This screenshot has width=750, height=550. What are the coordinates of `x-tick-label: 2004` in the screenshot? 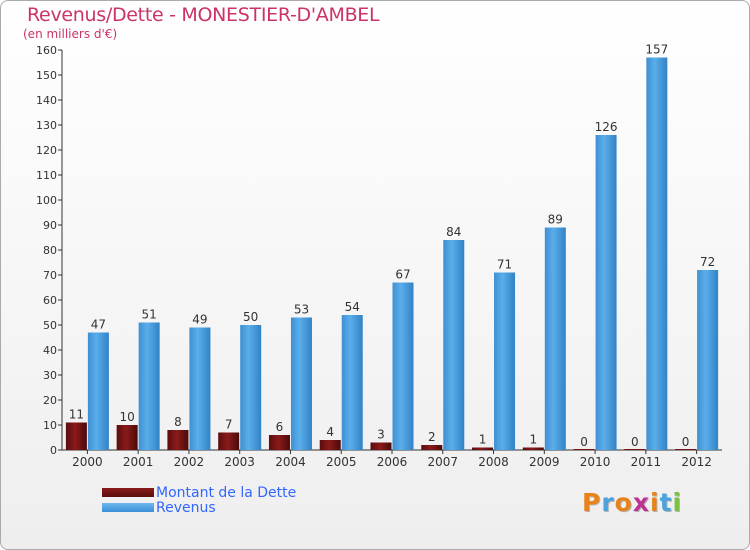 It's located at (290, 462).